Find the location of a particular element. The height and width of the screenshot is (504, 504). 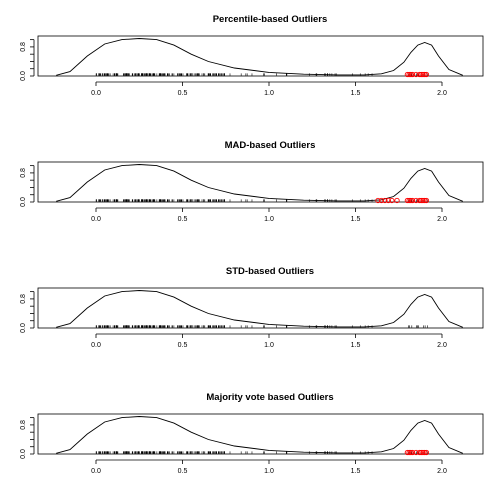

chart-title: Percentile-based Outliers is located at coordinates (270, 19).